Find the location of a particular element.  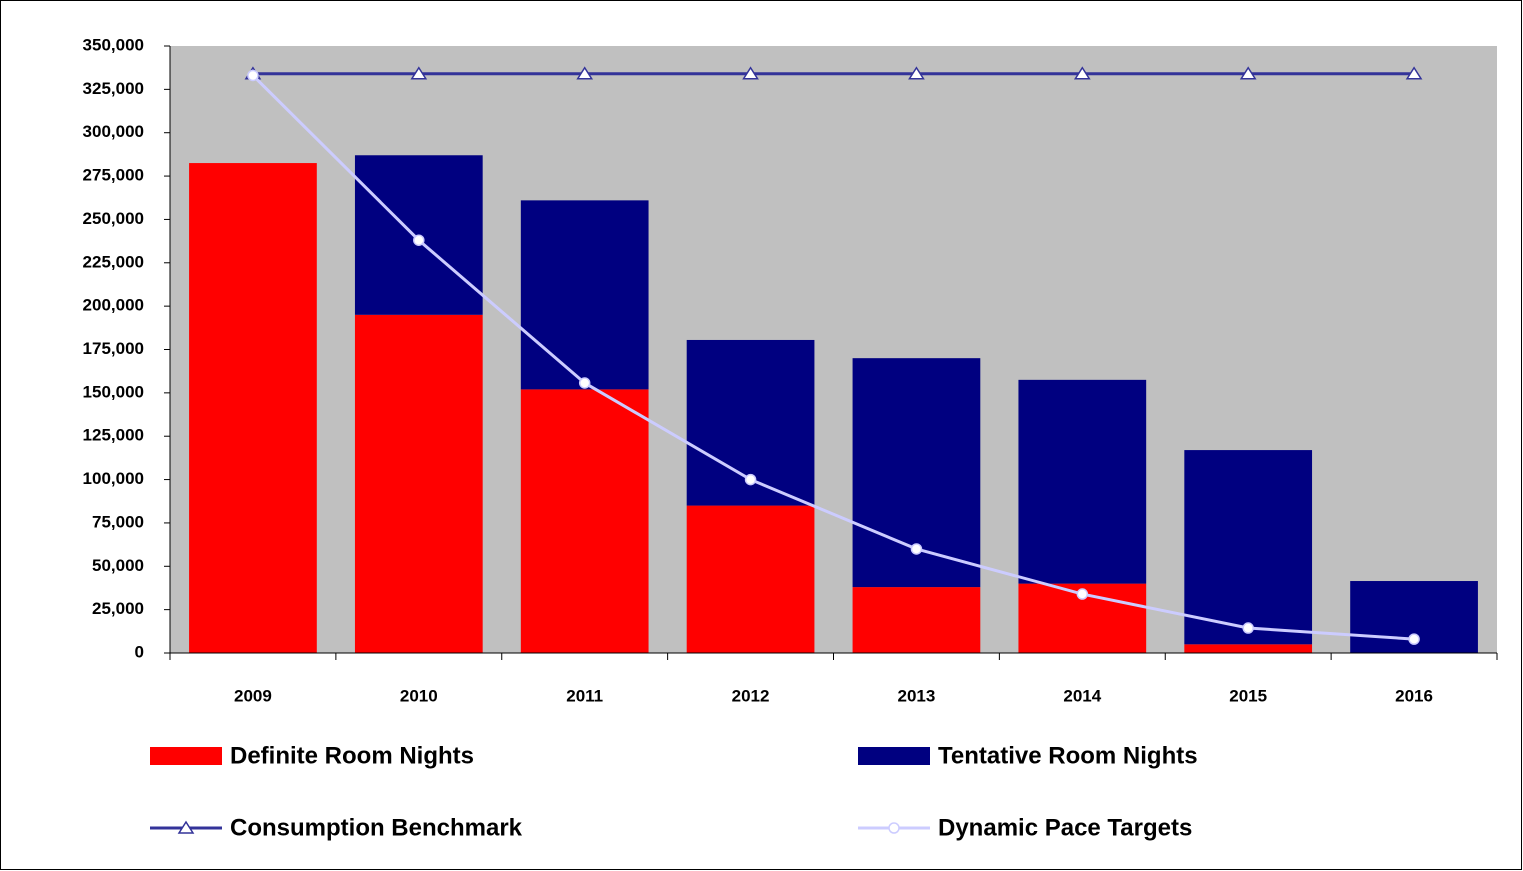

y-tick-label: 25,000 is located at coordinates (118, 608).